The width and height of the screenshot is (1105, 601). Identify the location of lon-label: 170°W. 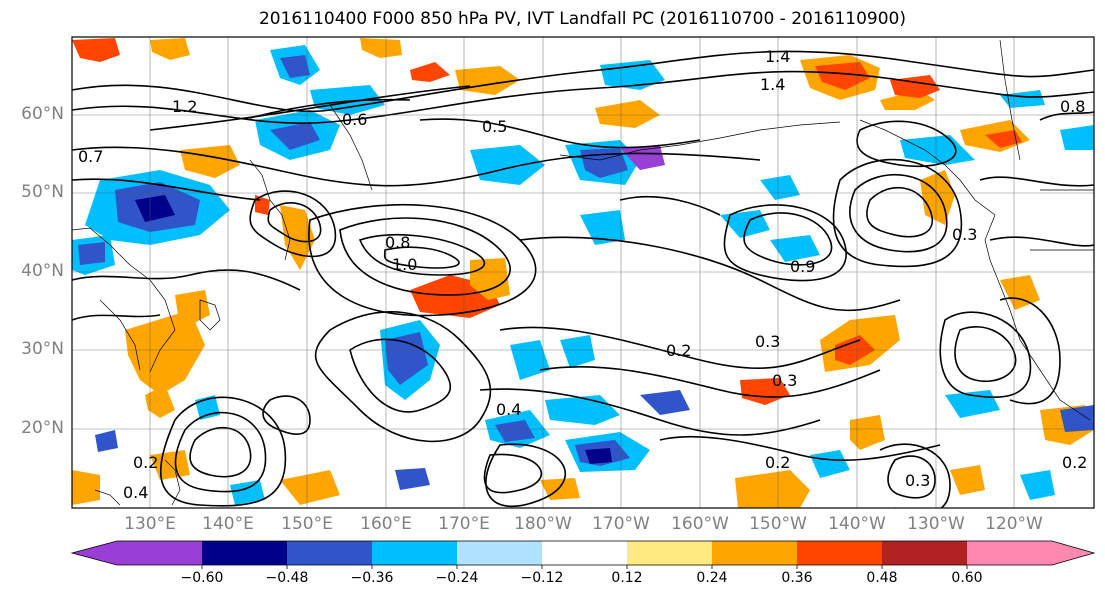
(621, 524).